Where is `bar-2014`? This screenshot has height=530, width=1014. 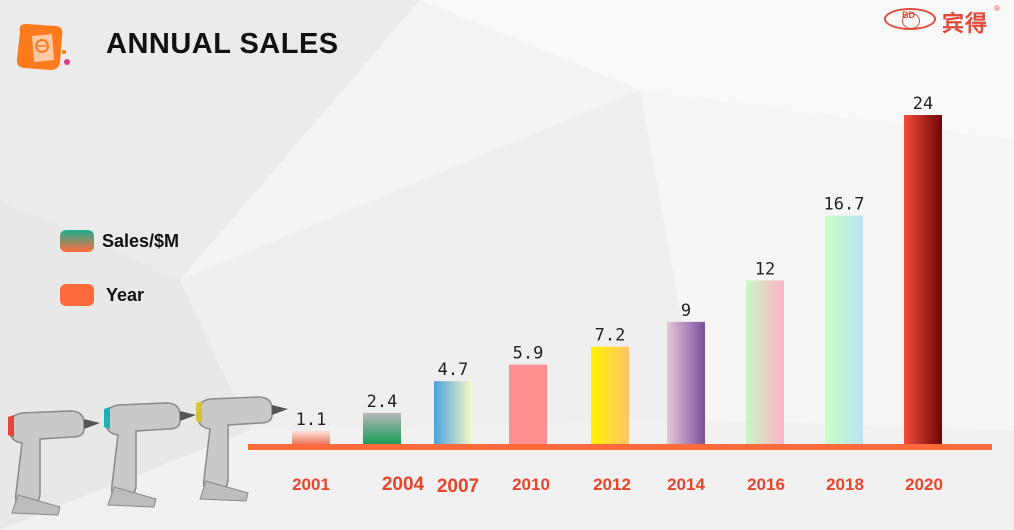 bar-2014 is located at coordinates (686, 383).